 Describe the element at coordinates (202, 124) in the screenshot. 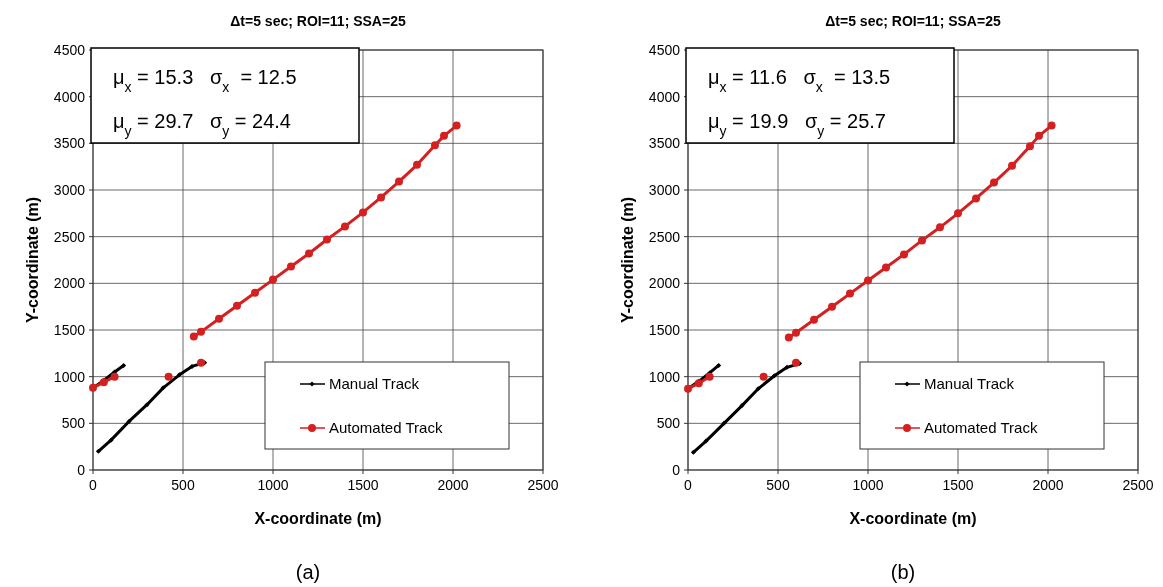

I see `annotation: μ$_{y}$ = 29.7 σ$_{y}$ = 24.4` at that location.